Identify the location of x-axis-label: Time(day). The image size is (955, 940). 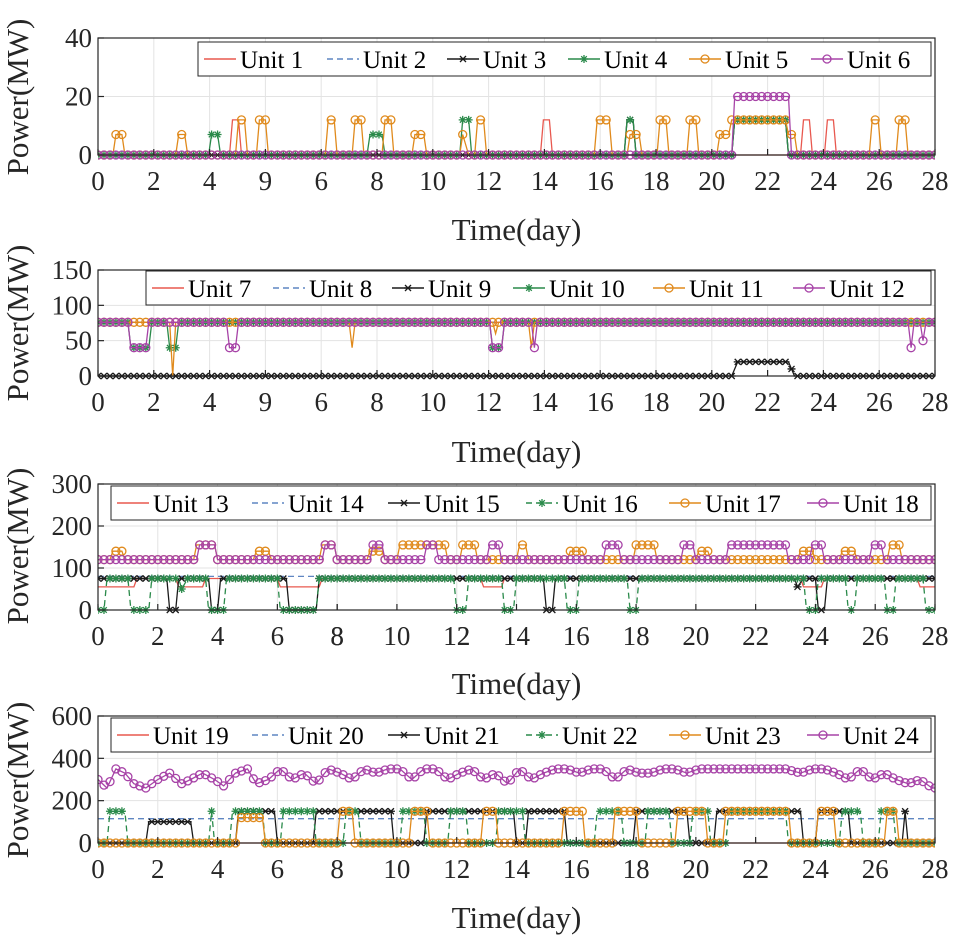
(517, 451).